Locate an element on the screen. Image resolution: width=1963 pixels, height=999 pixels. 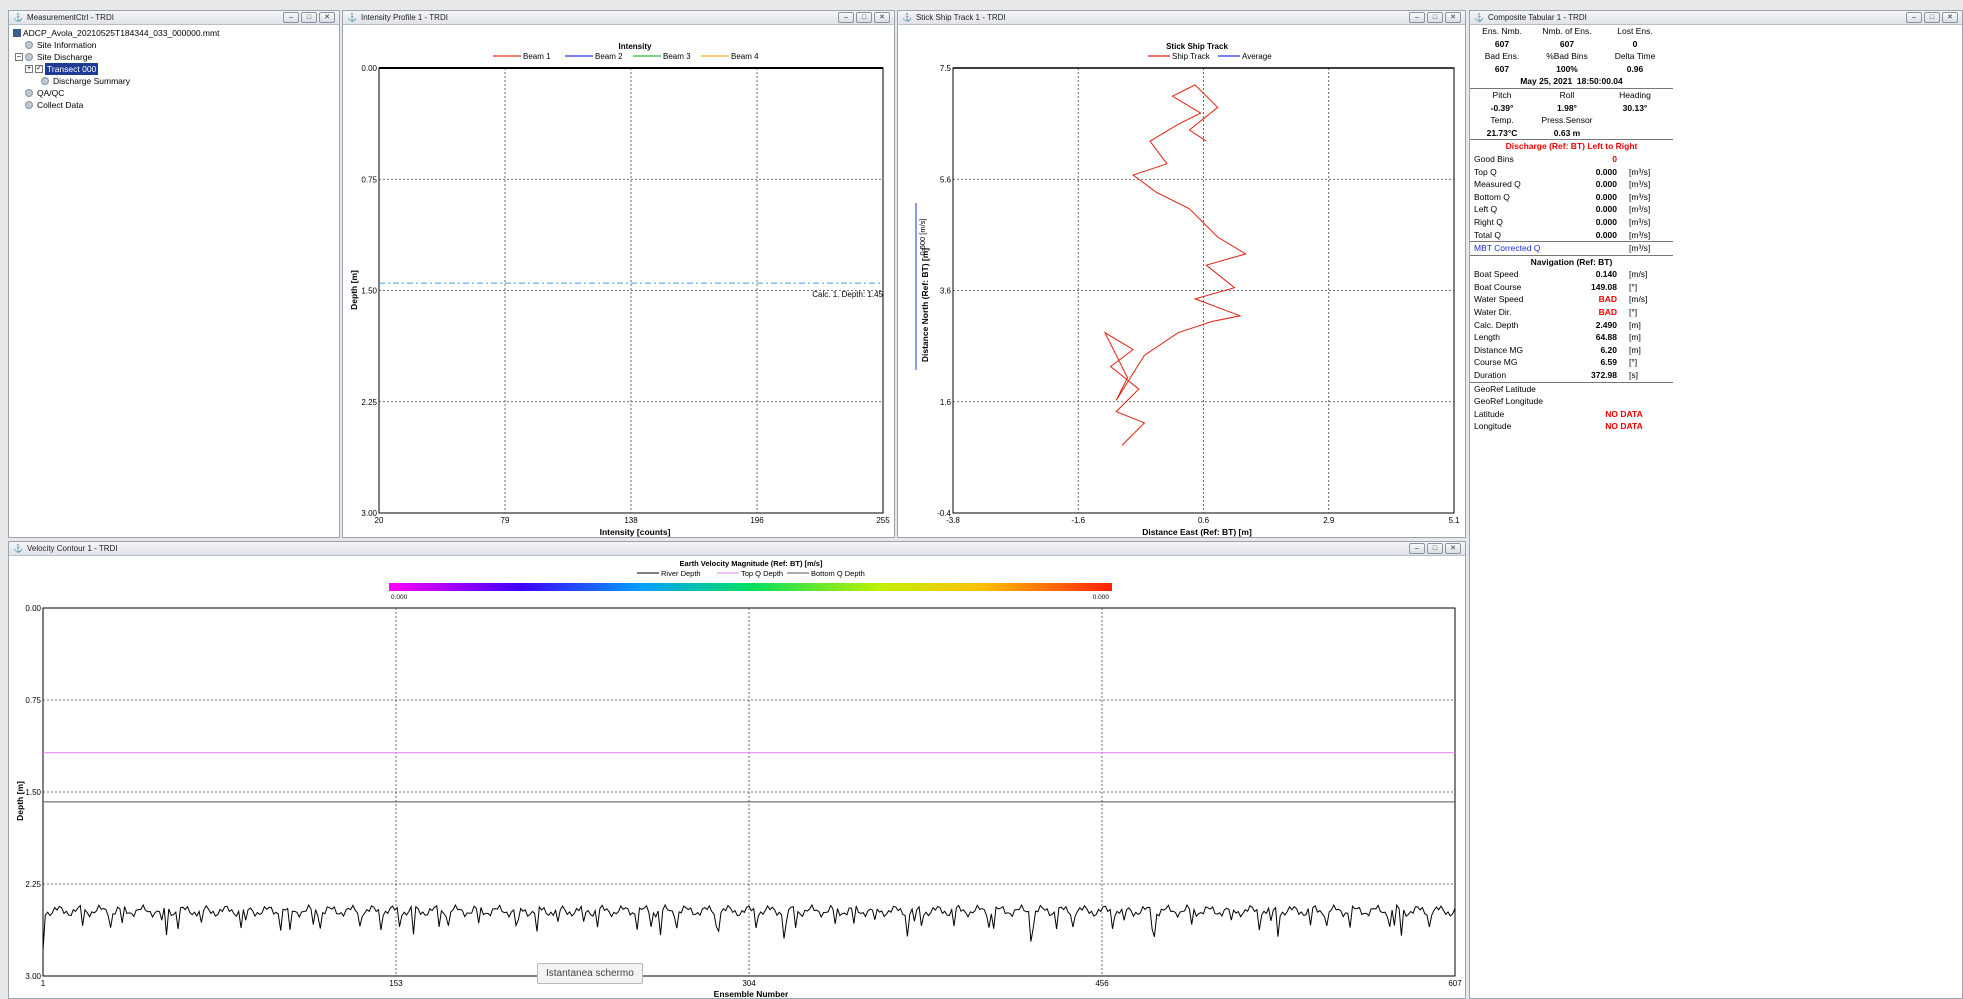
tree-node-transect-000: + ✓ Transect 000 is located at coordinates (62, 69).